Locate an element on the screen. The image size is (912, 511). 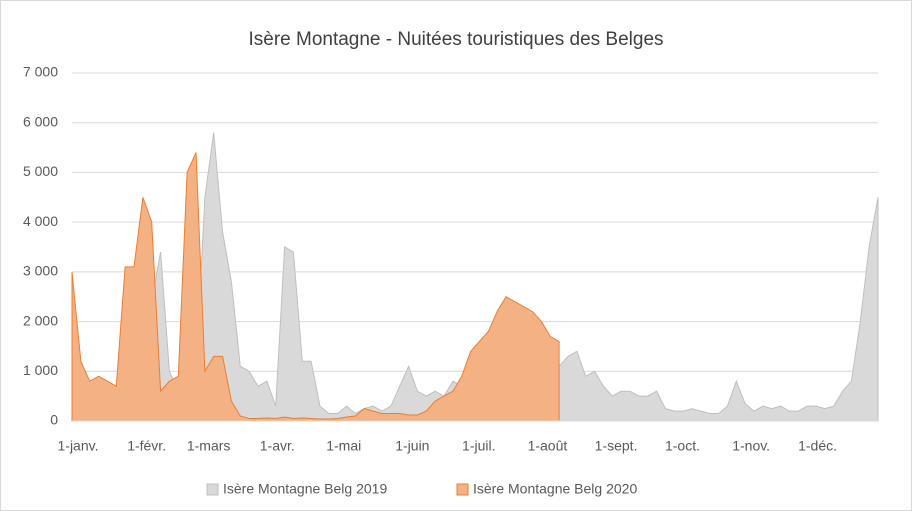
y-tick-label: 4 000 is located at coordinates (40, 221).